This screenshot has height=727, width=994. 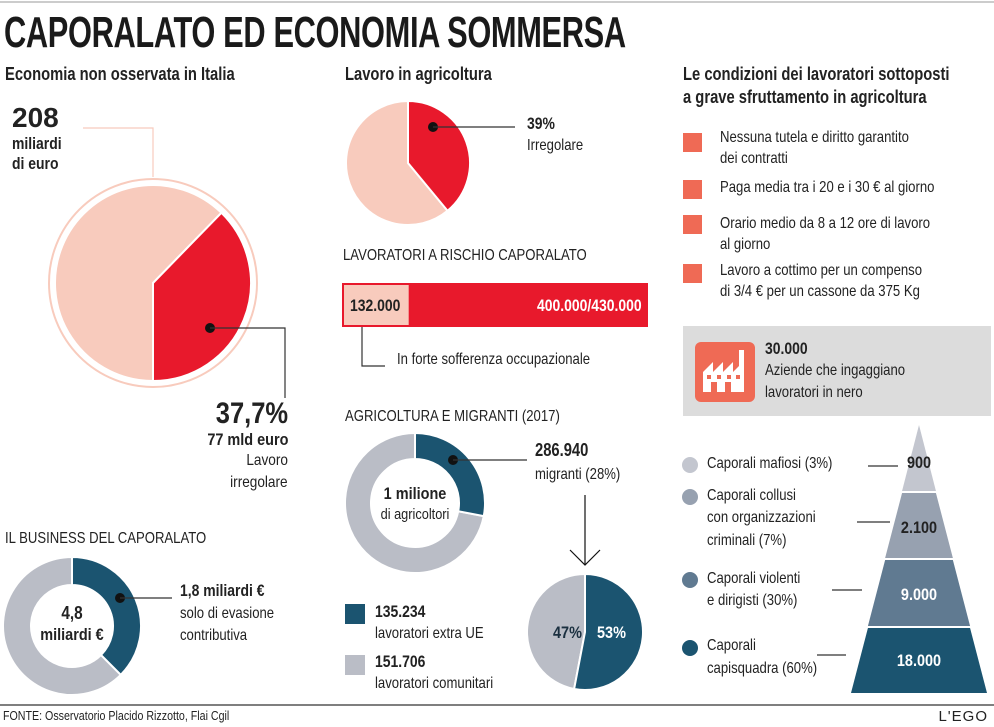 I want to click on pie-label-53: 53%, so click(x=611, y=632).